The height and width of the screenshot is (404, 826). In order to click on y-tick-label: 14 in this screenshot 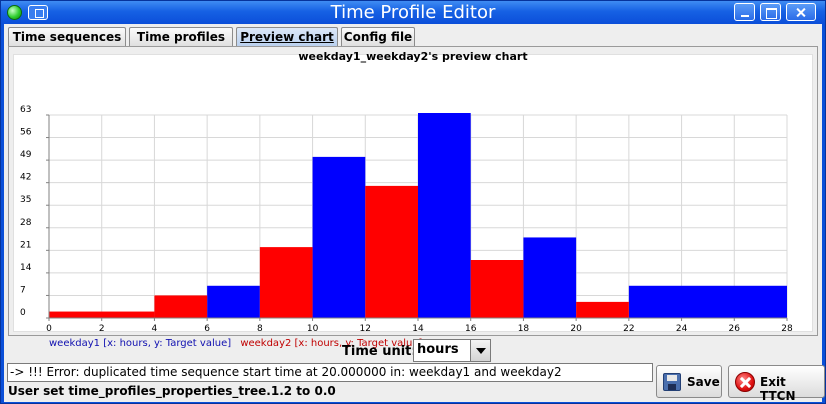, I will do `click(26, 268)`.